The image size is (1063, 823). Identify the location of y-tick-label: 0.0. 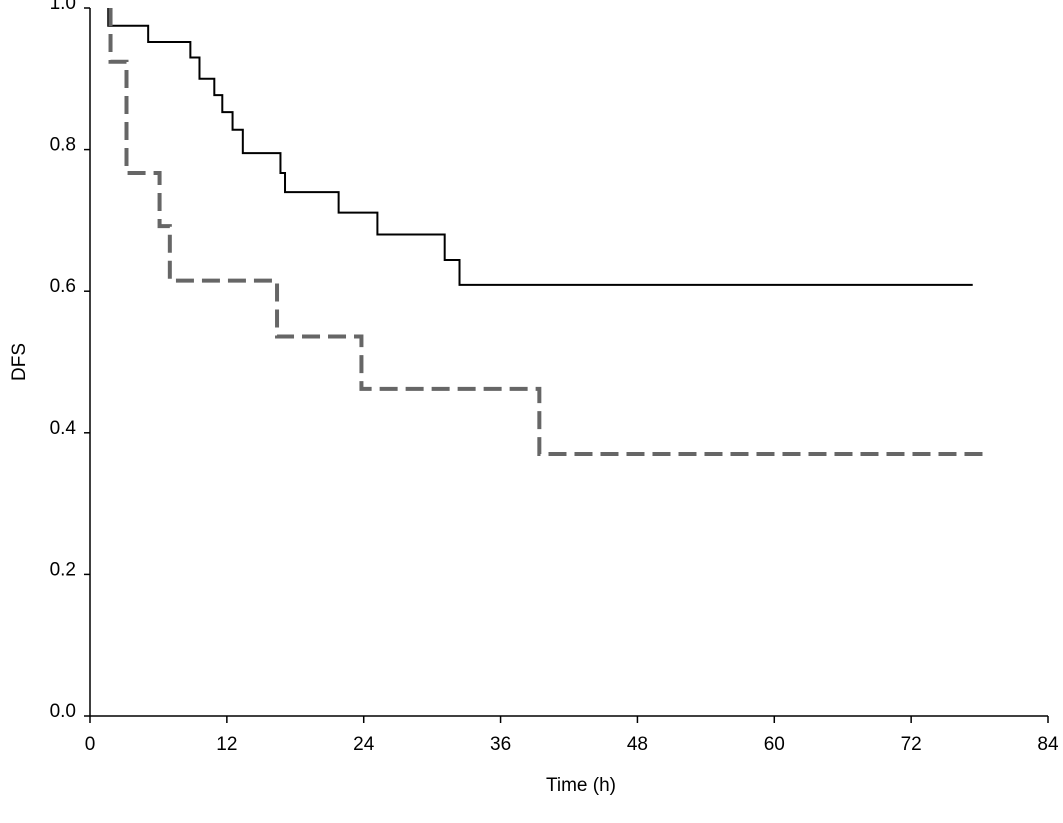
(63, 711).